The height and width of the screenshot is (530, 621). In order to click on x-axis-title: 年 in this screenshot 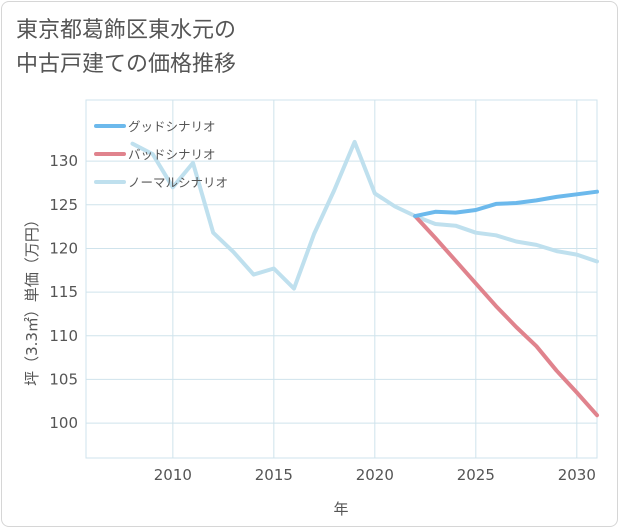, I will do `click(340, 509)`.